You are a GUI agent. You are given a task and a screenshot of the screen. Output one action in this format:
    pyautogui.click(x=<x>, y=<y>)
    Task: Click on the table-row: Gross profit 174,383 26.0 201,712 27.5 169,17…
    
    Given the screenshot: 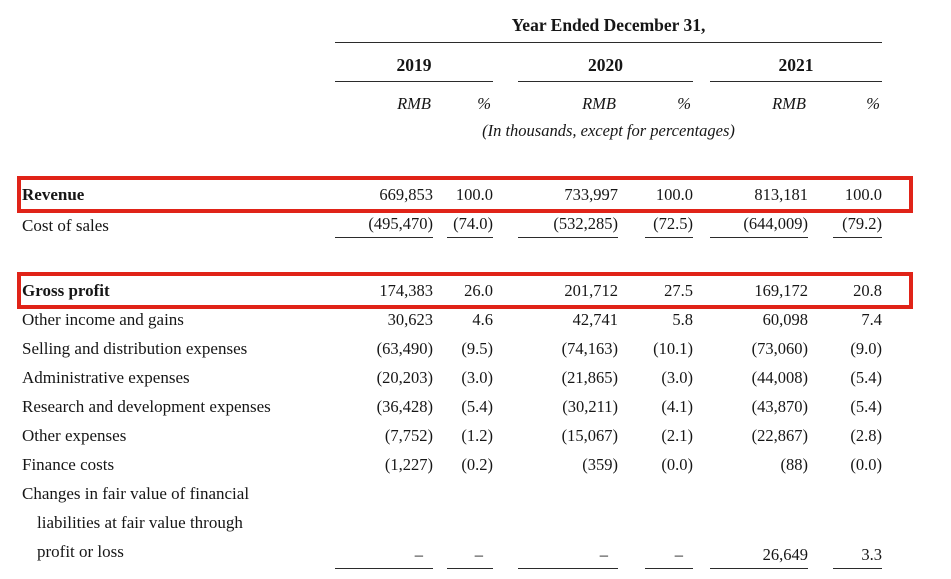 What is the action you would take?
    pyautogui.click(x=465, y=290)
    